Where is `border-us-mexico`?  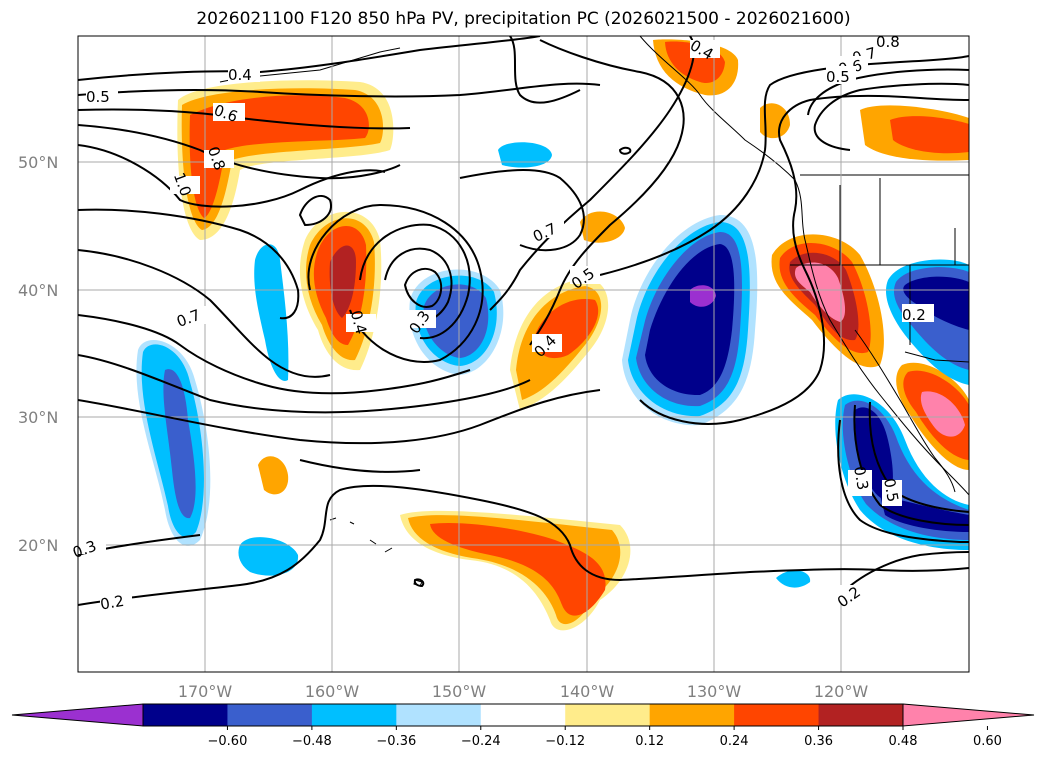 border-us-mexico is located at coordinates (936, 357).